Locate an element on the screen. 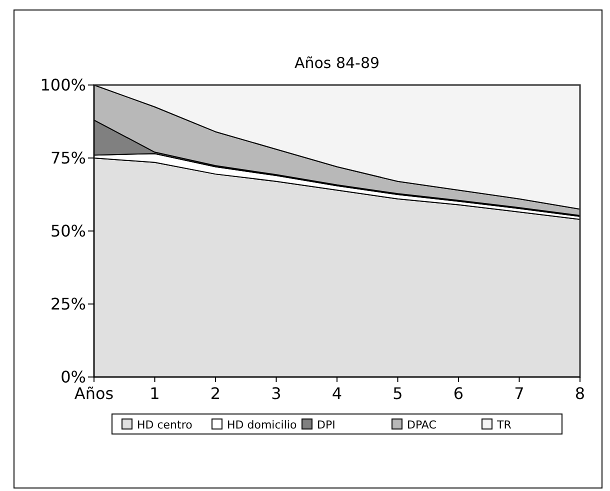 Image resolution: width=610 pixels, height=491 pixels. x-tick-label: 7 is located at coordinates (519, 393).